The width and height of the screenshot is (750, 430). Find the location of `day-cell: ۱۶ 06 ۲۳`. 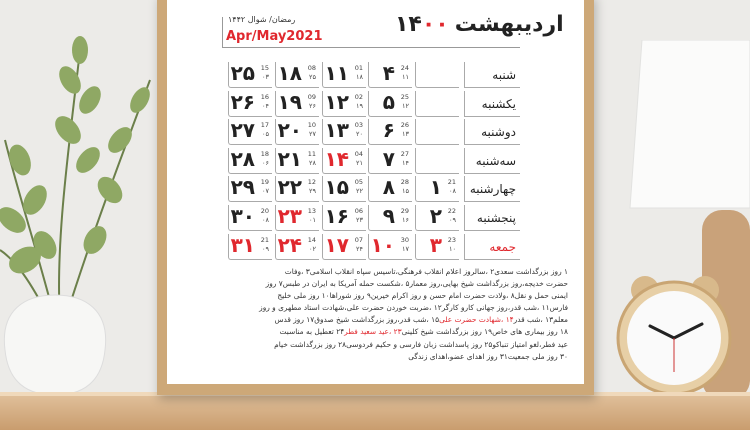

day-cell: ۱۶ 06 ۲۳ is located at coordinates (344, 217).